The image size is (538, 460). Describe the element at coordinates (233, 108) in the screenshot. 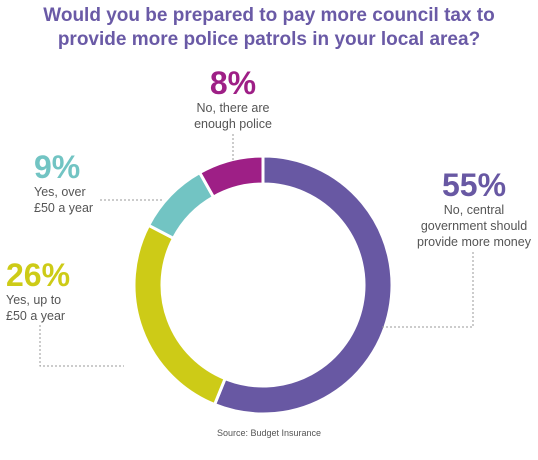

I see `label-8-line1: No, there are` at that location.